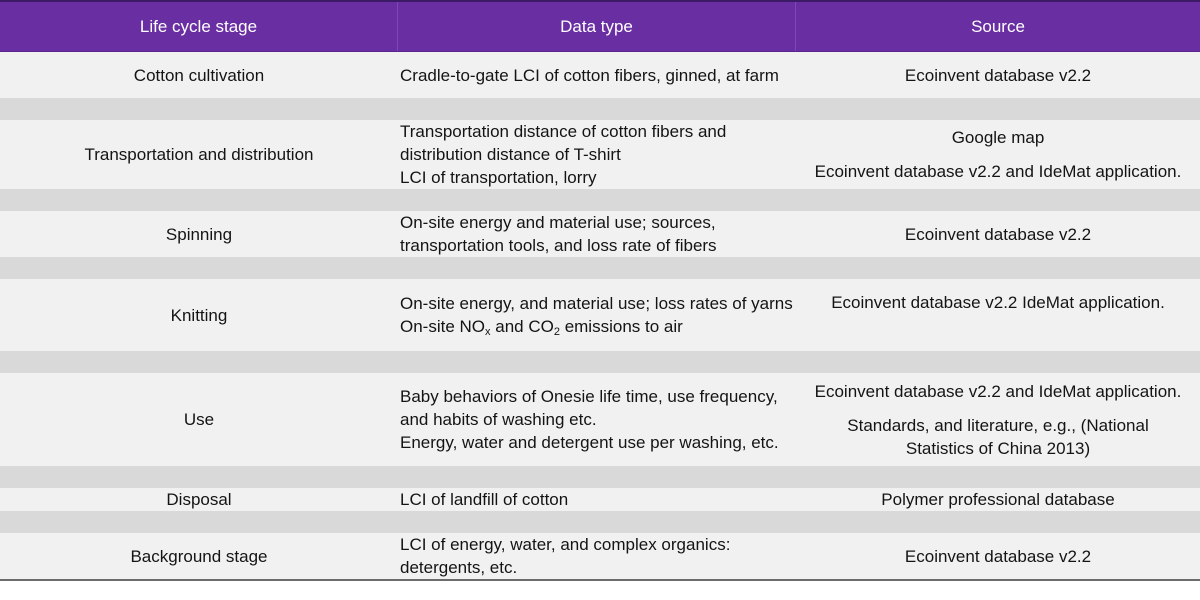  I want to click on header-data-type: Data type, so click(597, 26).